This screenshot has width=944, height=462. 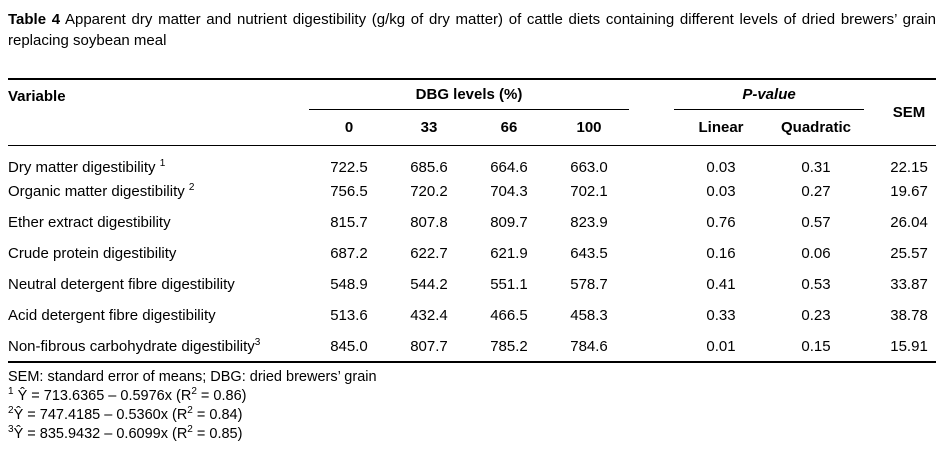 What do you see at coordinates (721, 127) in the screenshot?
I see `col-header-linear: Linear` at bounding box center [721, 127].